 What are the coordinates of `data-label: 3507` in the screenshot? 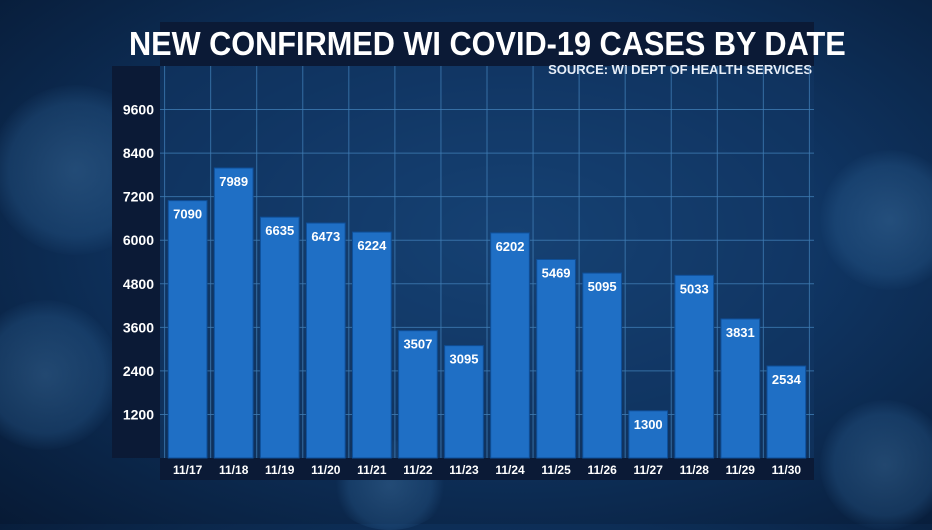 It's located at (417, 344).